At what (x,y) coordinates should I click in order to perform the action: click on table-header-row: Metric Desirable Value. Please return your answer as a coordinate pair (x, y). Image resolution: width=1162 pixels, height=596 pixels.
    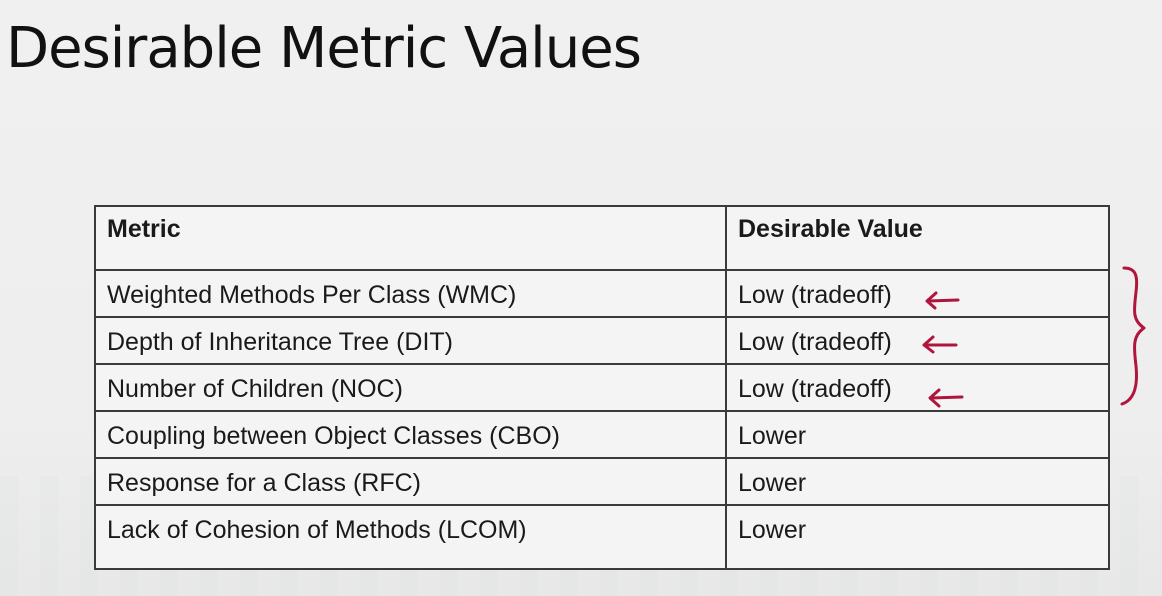
    Looking at the image, I should click on (602, 238).